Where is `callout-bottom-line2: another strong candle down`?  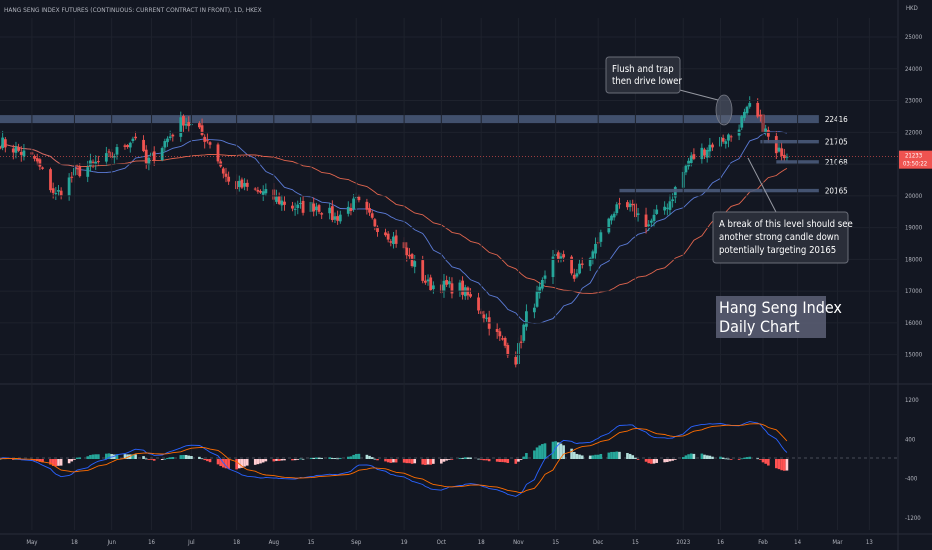
callout-bottom-line2: another strong candle down is located at coordinates (779, 237).